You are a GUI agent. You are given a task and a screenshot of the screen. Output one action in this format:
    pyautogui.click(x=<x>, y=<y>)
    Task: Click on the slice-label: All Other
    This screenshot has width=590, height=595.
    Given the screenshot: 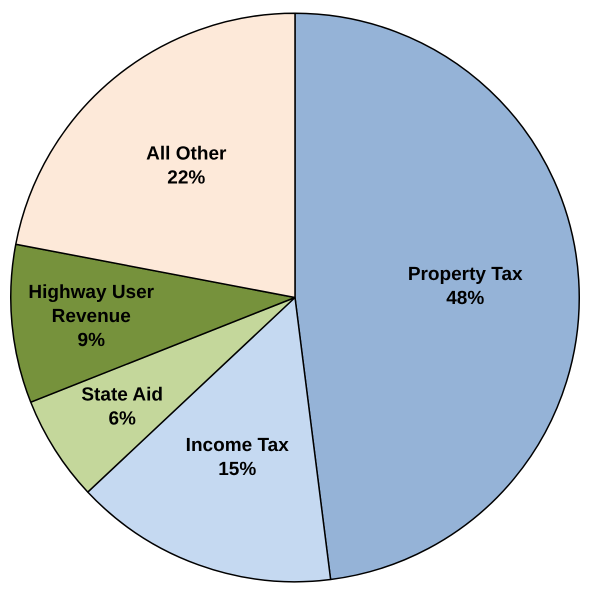 What is the action you would take?
    pyautogui.click(x=187, y=153)
    